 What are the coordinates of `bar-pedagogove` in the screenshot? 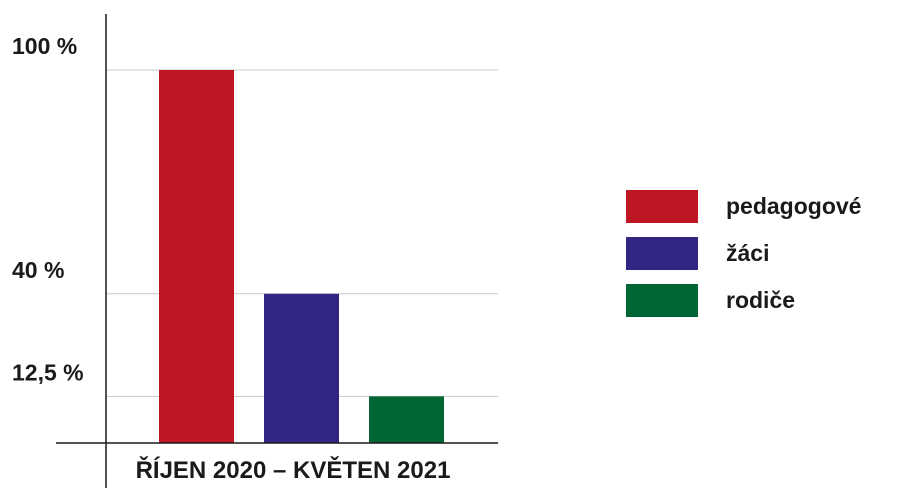 It's located at (196, 256).